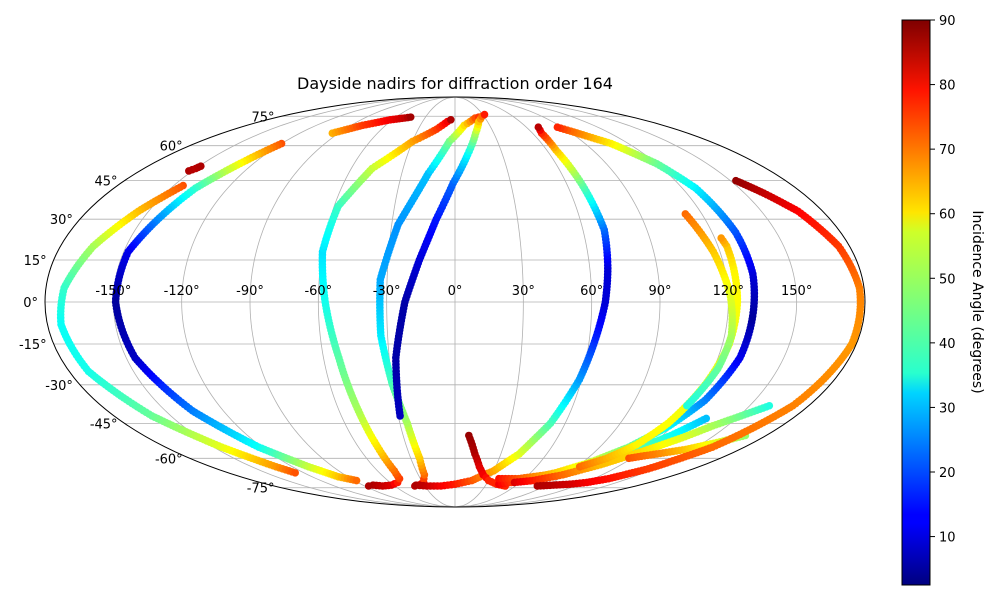 The image size is (1000, 600). What do you see at coordinates (169, 459) in the screenshot?
I see `latitude-tick-label: -60°` at bounding box center [169, 459].